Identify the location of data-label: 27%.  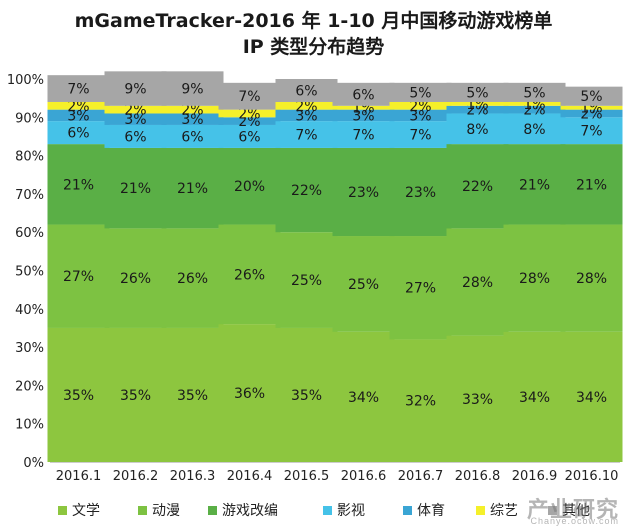
(78, 277).